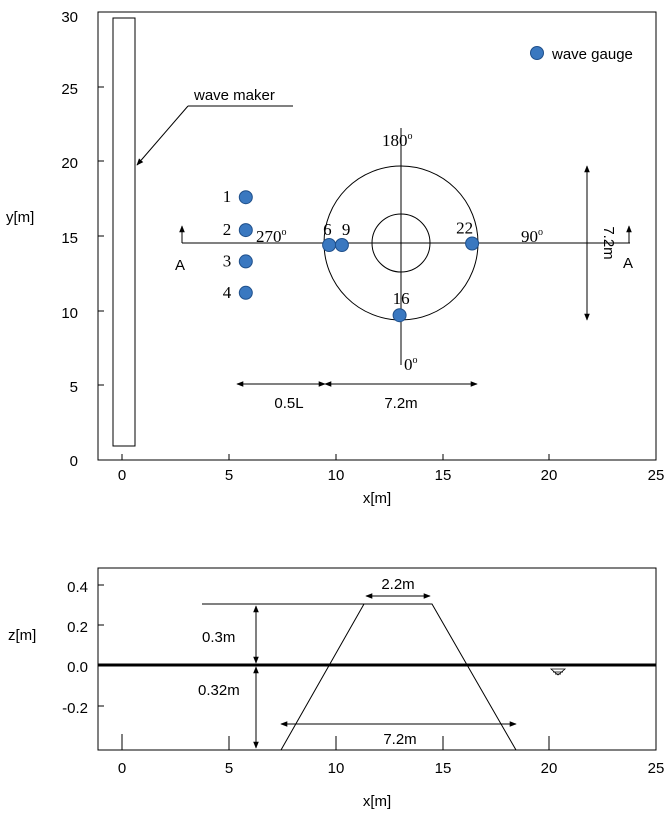 This screenshot has height=814, width=667. What do you see at coordinates (122, 475) in the screenshot?
I see `plan-xtick-0: 0` at bounding box center [122, 475].